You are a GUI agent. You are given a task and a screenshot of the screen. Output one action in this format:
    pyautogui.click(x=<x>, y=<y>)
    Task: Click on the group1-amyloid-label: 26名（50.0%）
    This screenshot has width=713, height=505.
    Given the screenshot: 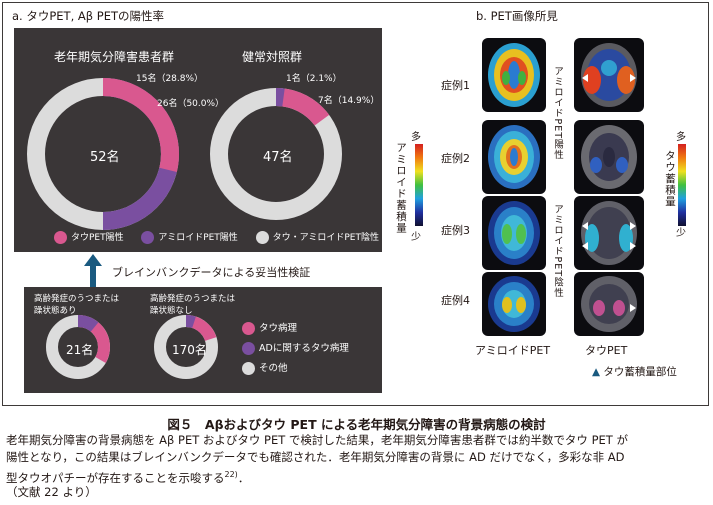 What is the action you would take?
    pyautogui.click(x=191, y=104)
    